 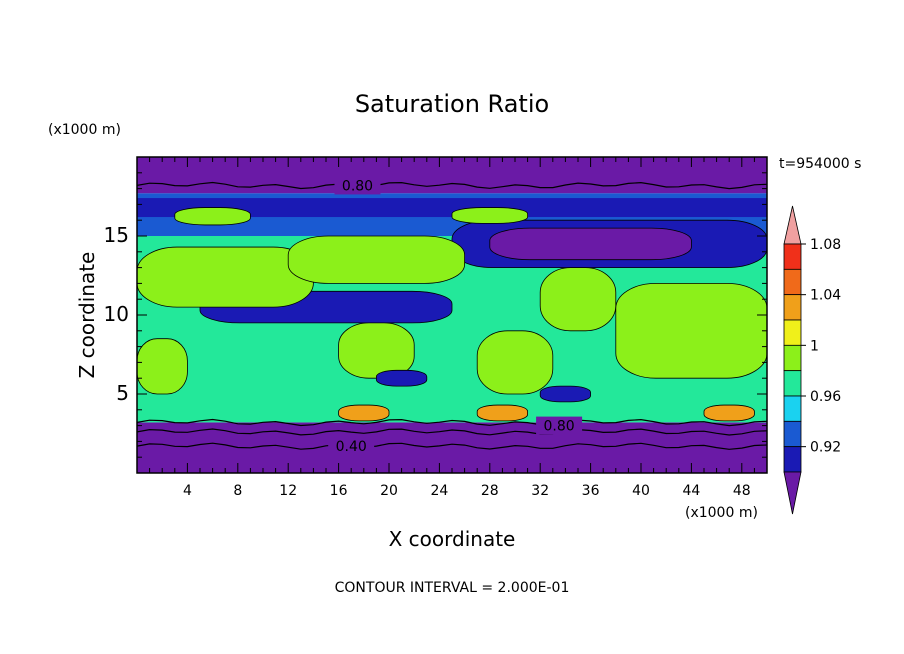 I want to click on x-tick-label: 24, so click(x=439, y=491).